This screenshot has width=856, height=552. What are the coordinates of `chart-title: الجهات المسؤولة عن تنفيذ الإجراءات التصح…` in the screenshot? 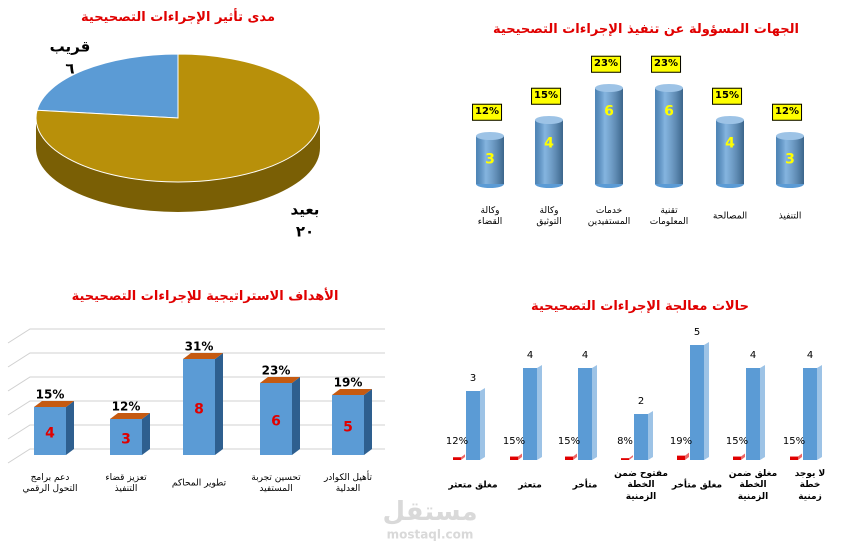 It's located at (646, 29).